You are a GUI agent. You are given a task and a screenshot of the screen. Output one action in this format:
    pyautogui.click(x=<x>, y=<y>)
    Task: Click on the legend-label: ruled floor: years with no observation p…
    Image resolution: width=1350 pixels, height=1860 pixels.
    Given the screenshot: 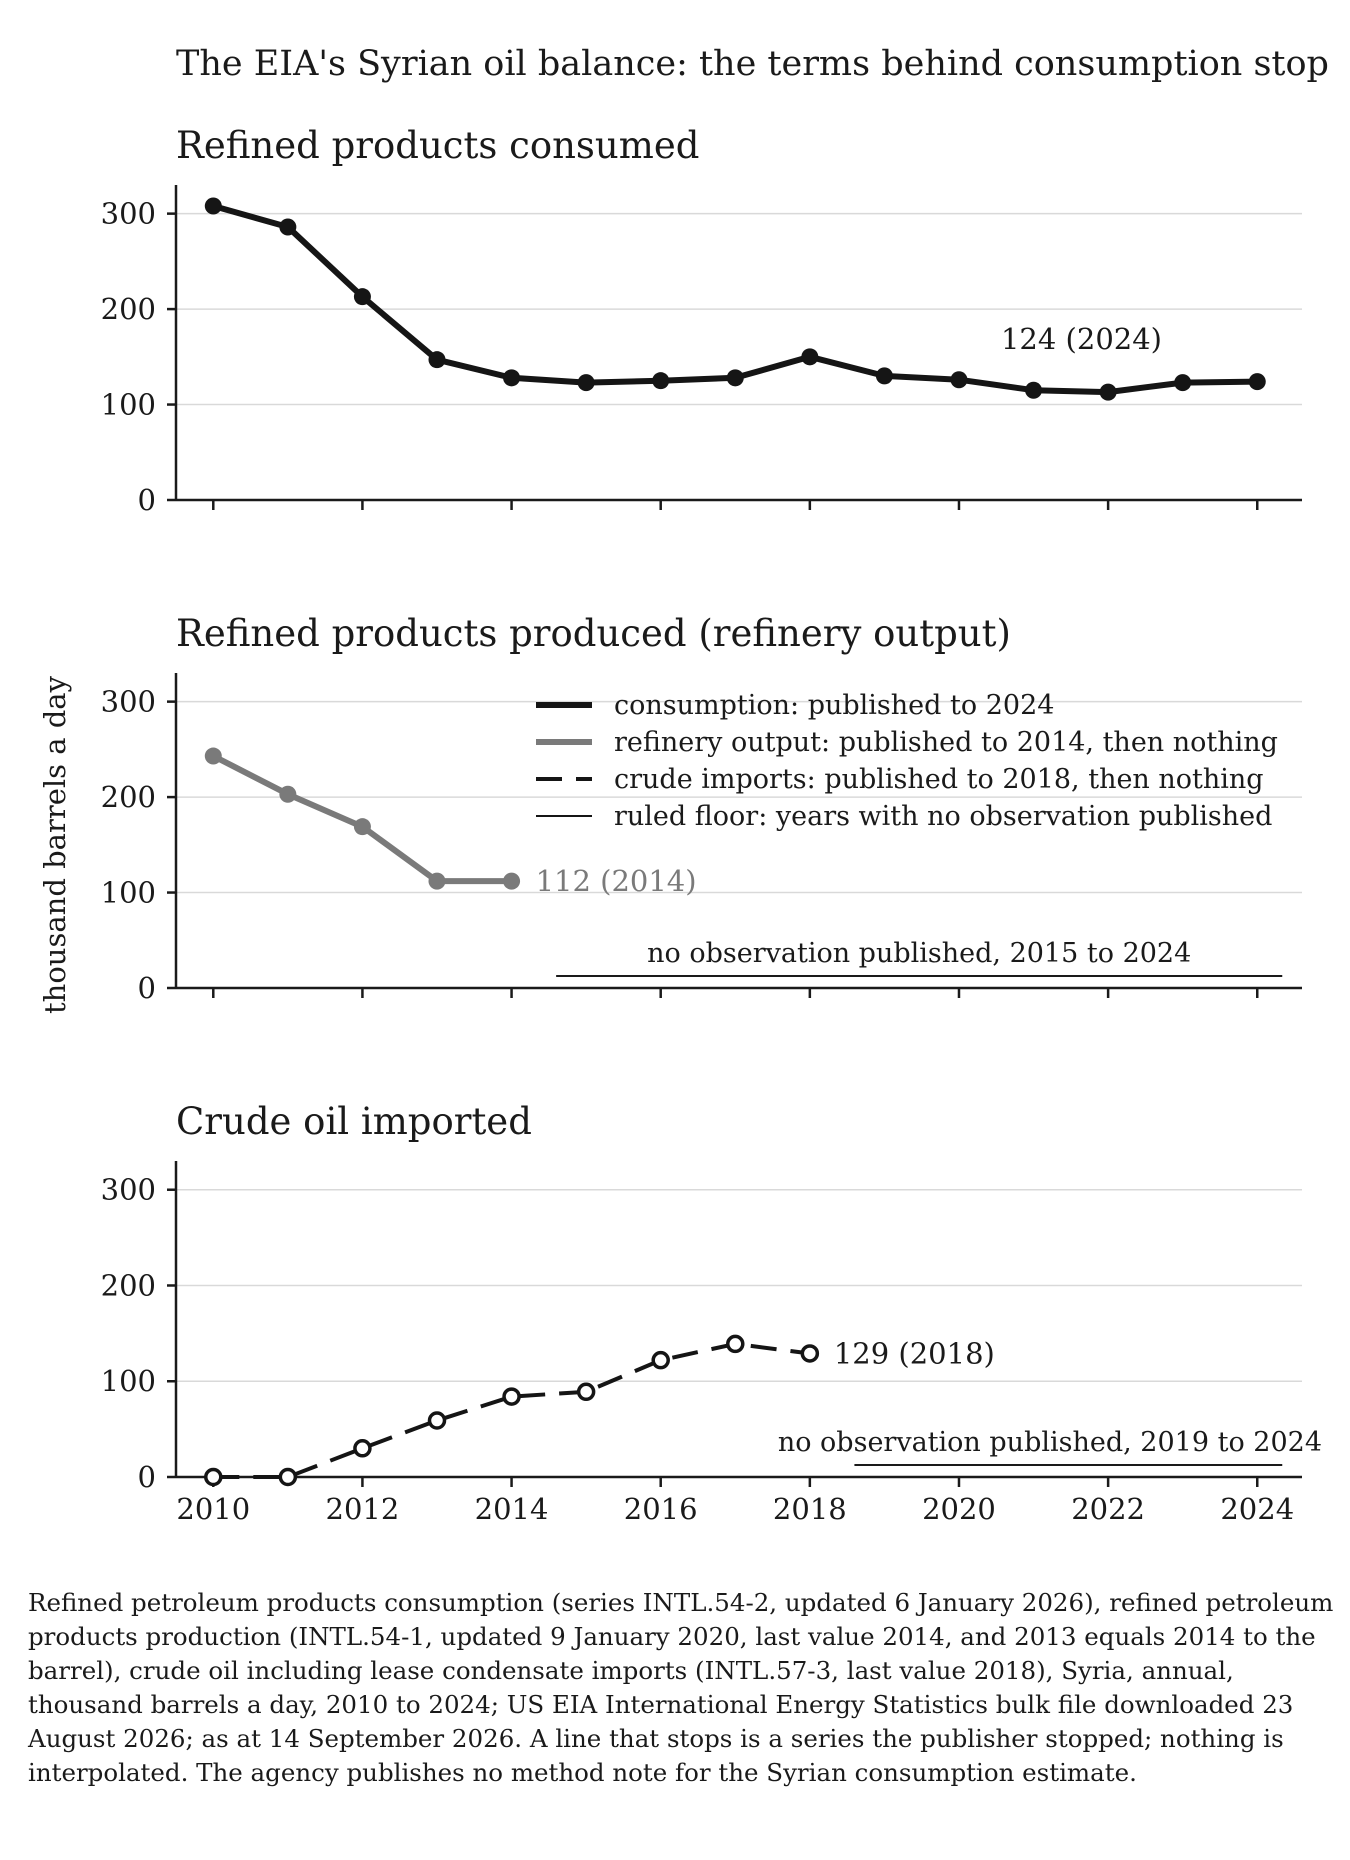 What is the action you would take?
    pyautogui.click(x=943, y=816)
    